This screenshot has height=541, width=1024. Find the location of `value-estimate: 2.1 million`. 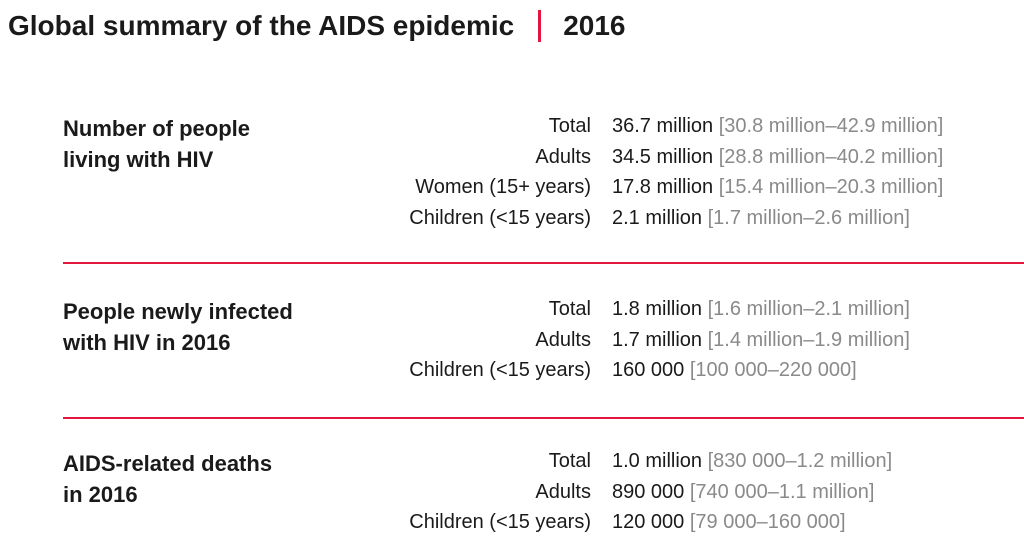

value-estimate: 2.1 million is located at coordinates (657, 217).